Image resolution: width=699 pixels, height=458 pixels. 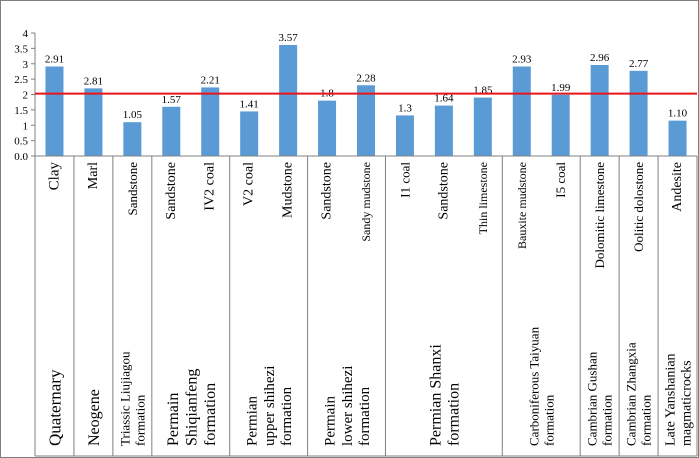 I want to click on y-tick-label: 1.5, so click(x=21, y=111).